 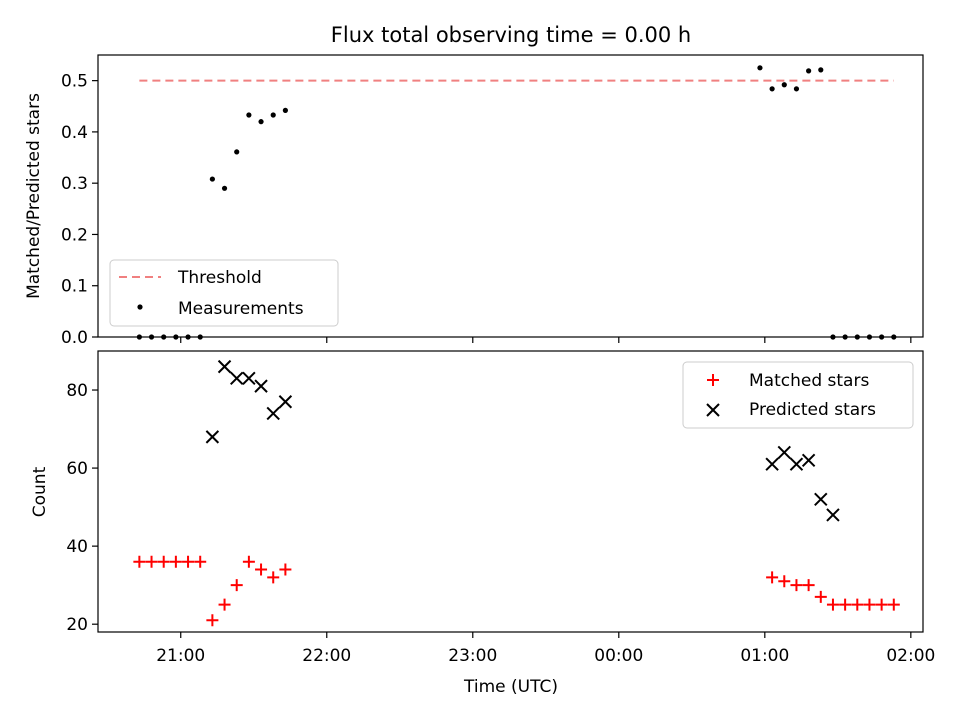 I want to click on top-ytick-label: 0.2, so click(x=74, y=235).